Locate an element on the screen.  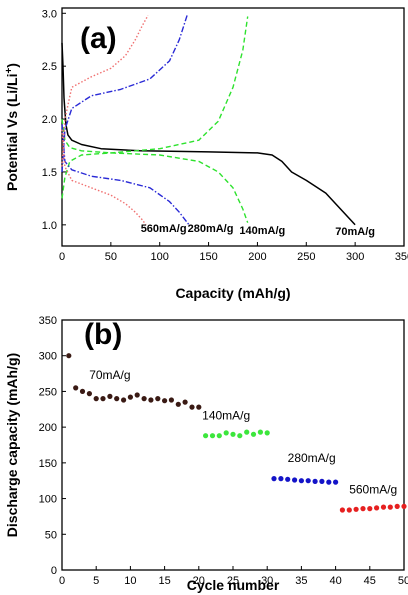
chart-b-ytick-label: 200 is located at coordinates (48, 428).